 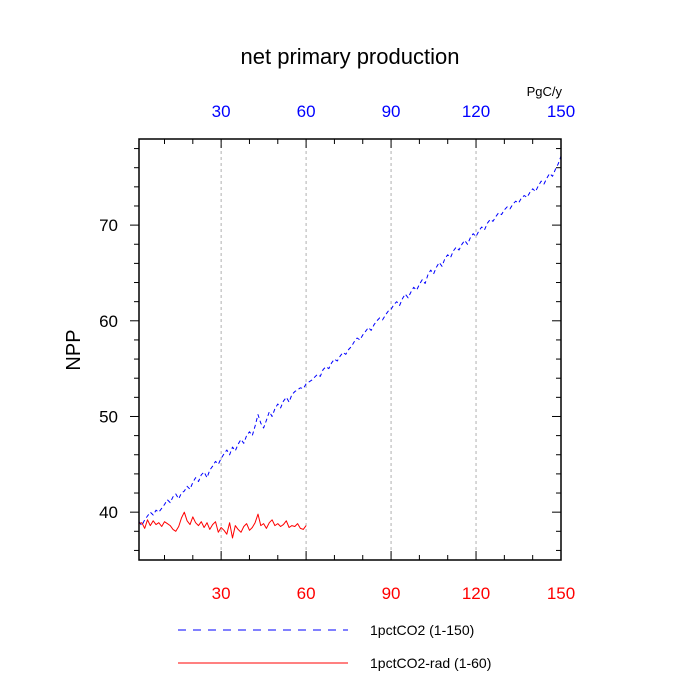 What do you see at coordinates (334, 646) in the screenshot?
I see `legend: 1pctCO2 (1-150) 1pctCO2-rad (1-60)` at bounding box center [334, 646].